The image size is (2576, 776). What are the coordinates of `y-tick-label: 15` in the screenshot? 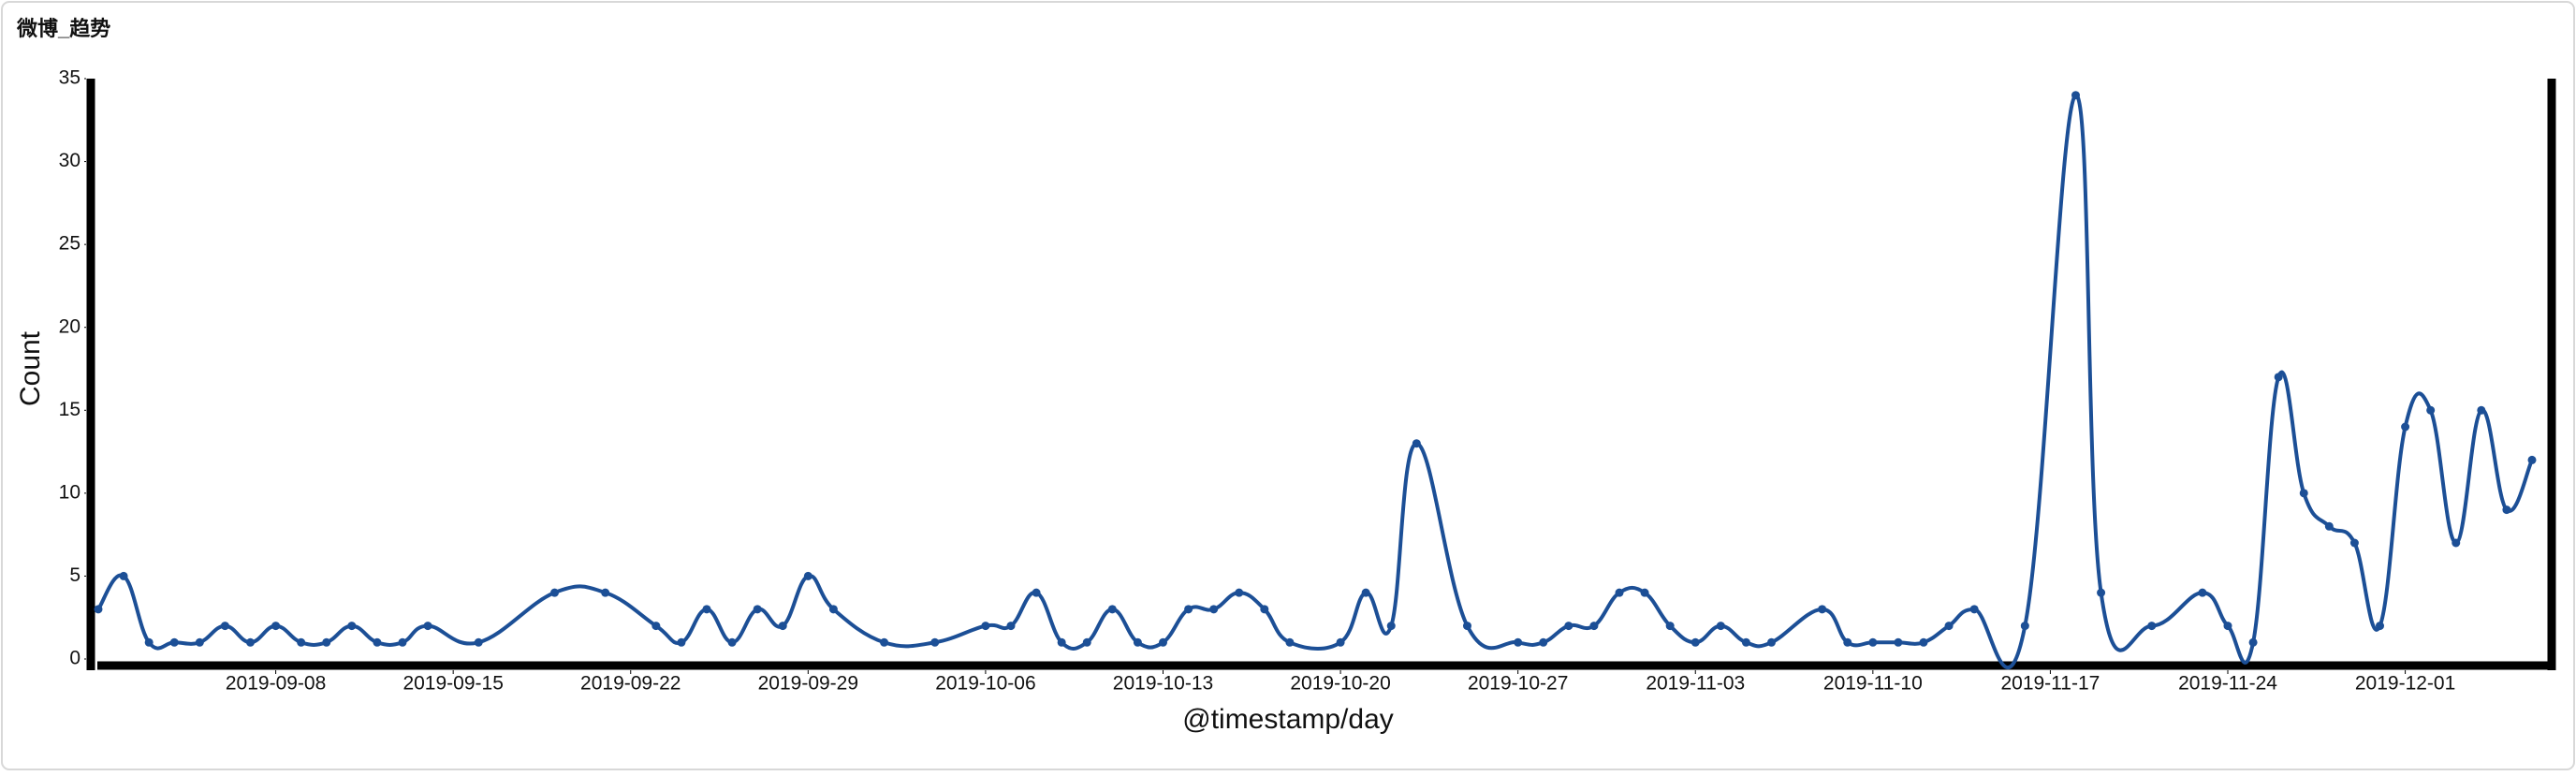 It's located at (69, 409).